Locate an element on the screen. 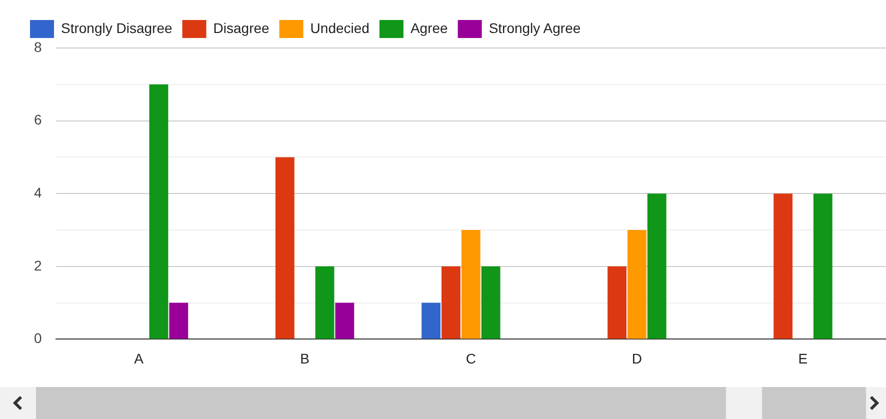  legend-label: Disagree is located at coordinates (241, 28).